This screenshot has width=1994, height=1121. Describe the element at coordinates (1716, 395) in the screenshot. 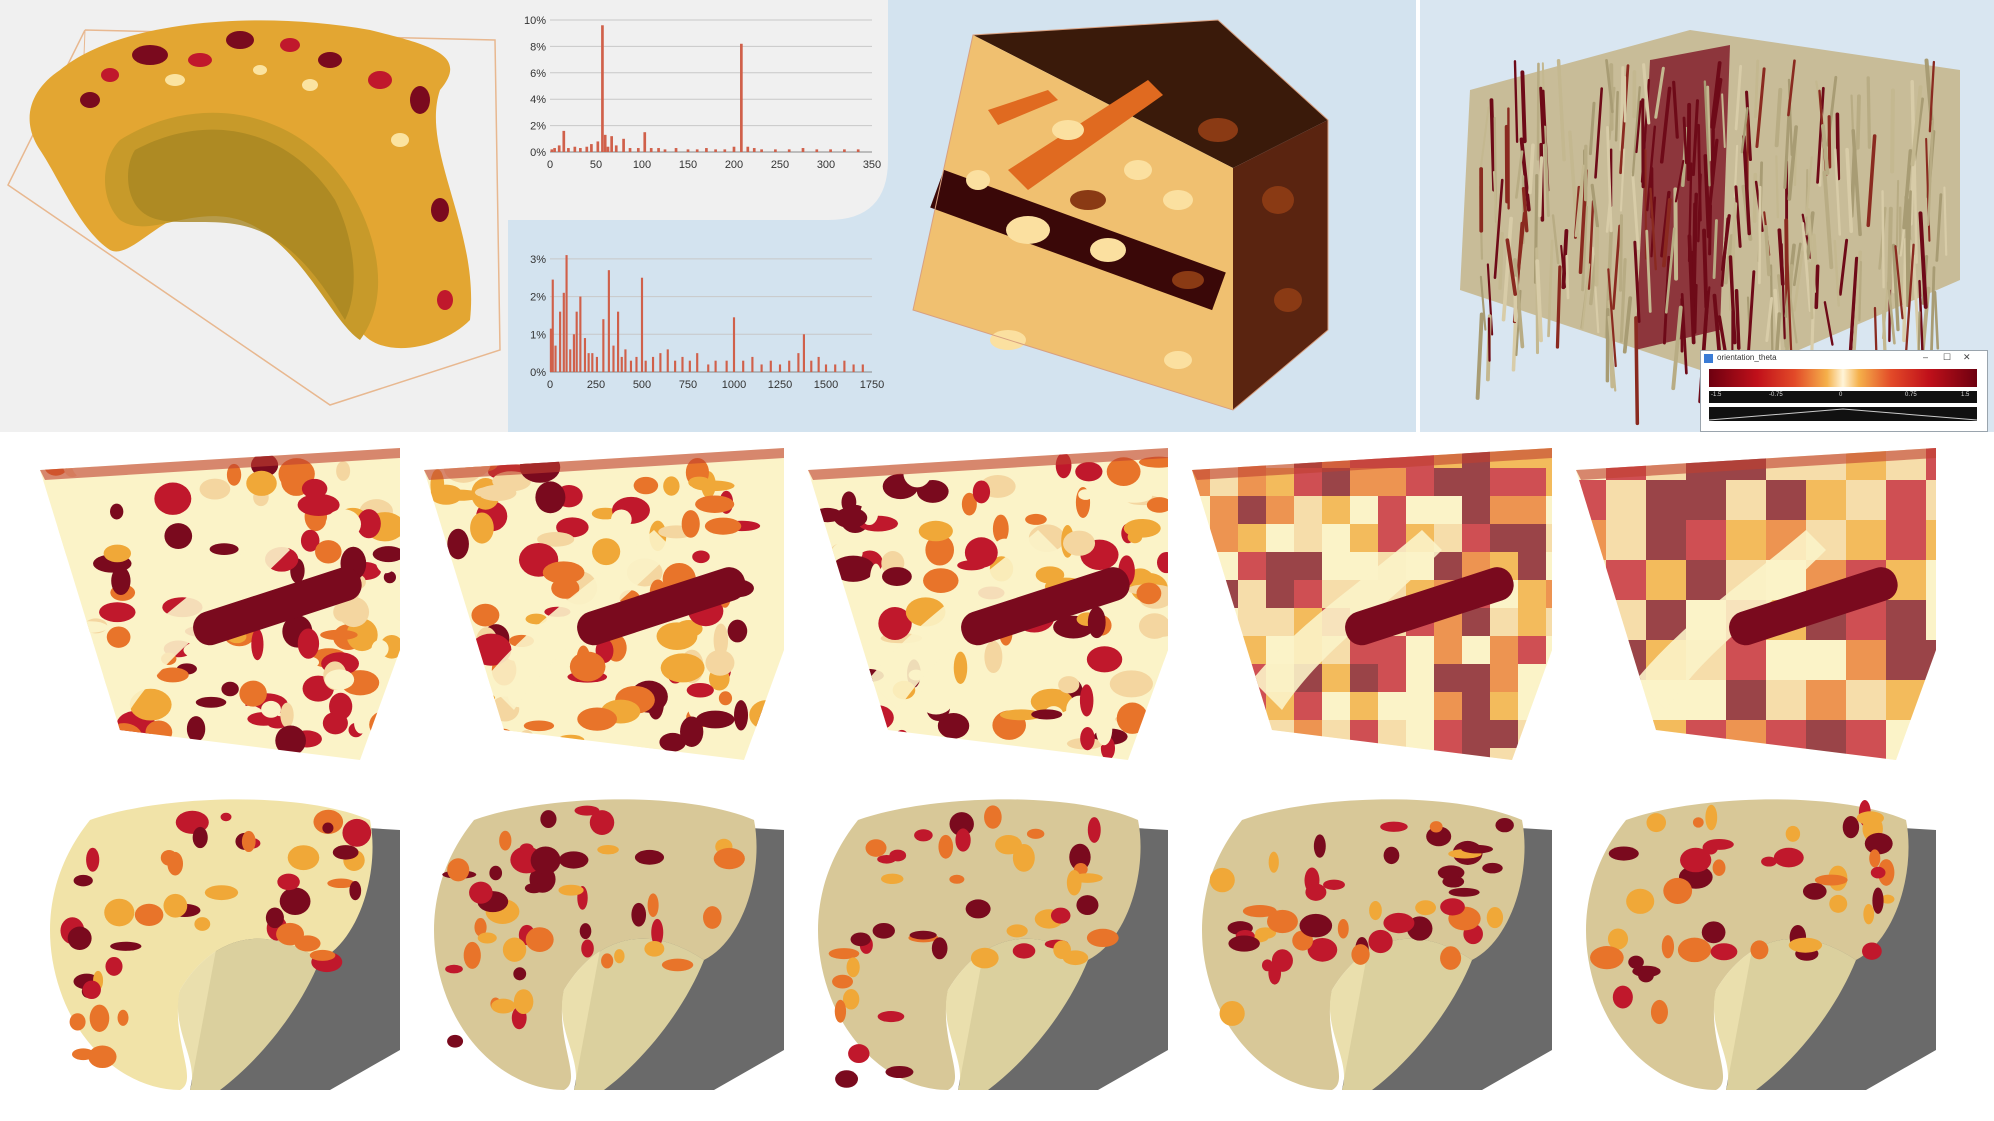

I see `tick-label: -1.5` at that location.